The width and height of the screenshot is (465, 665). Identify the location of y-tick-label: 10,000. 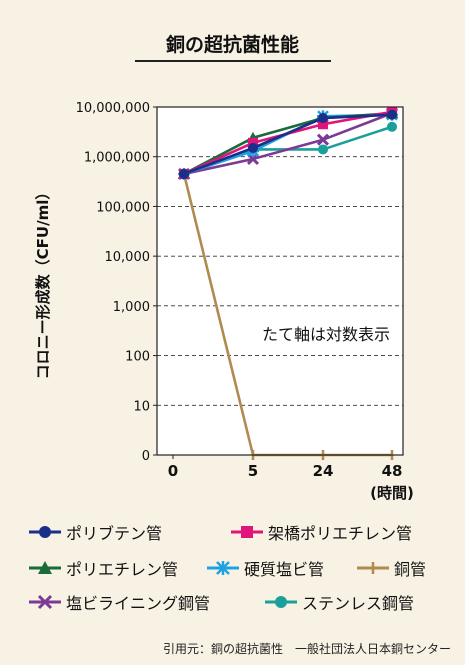
(128, 257).